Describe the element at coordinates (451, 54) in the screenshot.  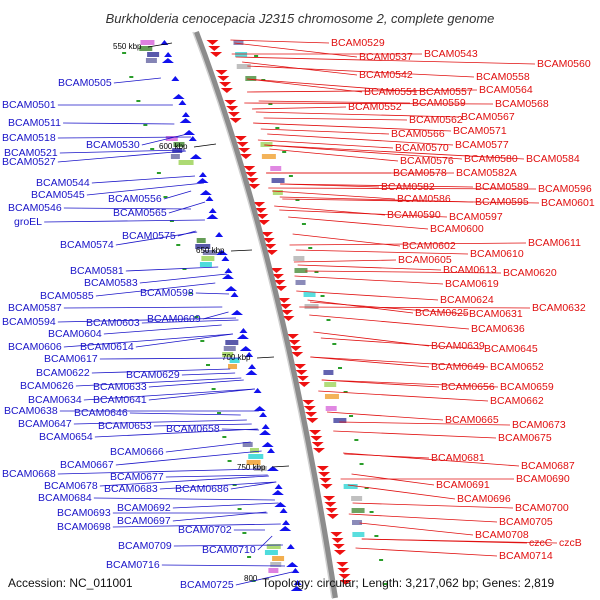
I see `gene-label: BCAM0543` at that location.